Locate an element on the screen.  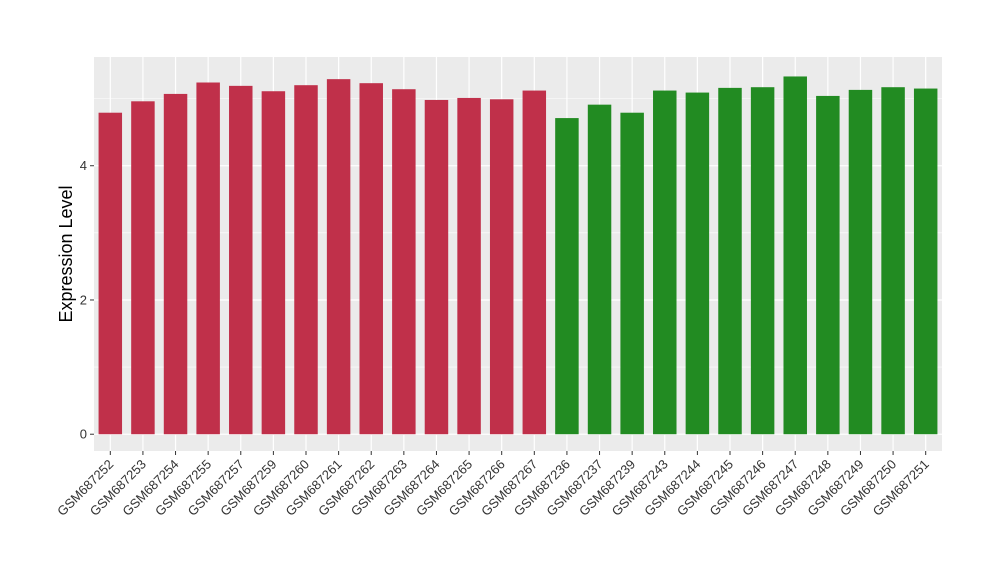
bar-GSM687267 is located at coordinates (534, 262).